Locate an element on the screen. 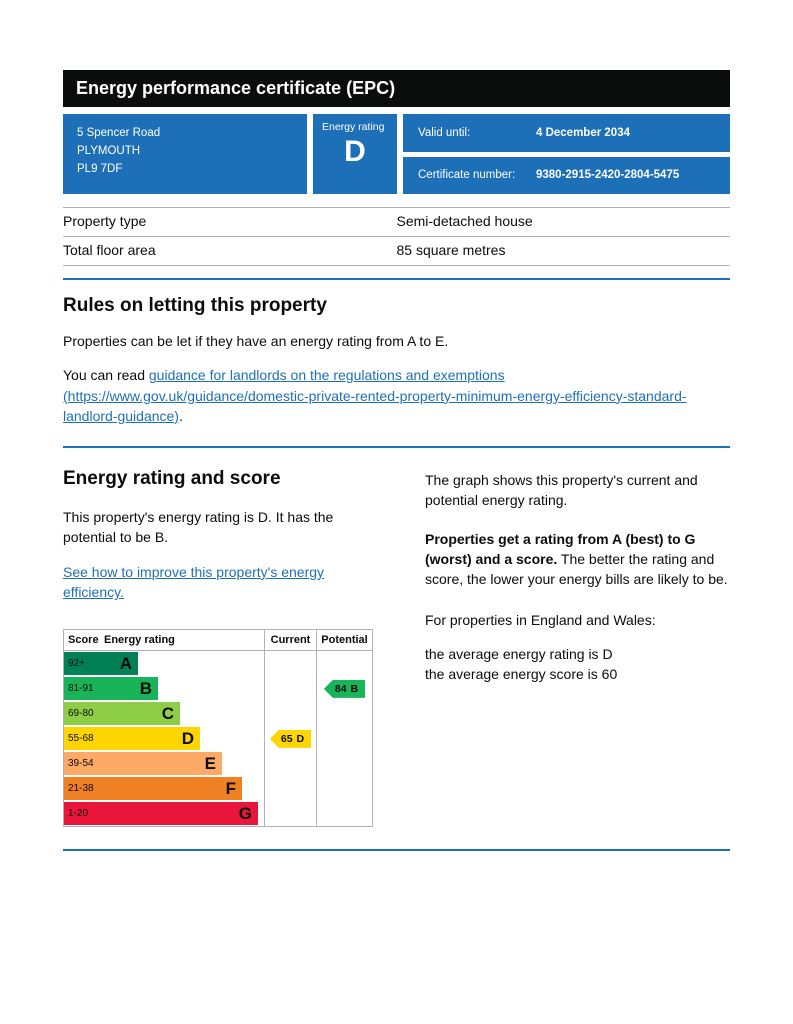 The image size is (793, 1024). chart-col-potential-header: Potential is located at coordinates (344, 640).